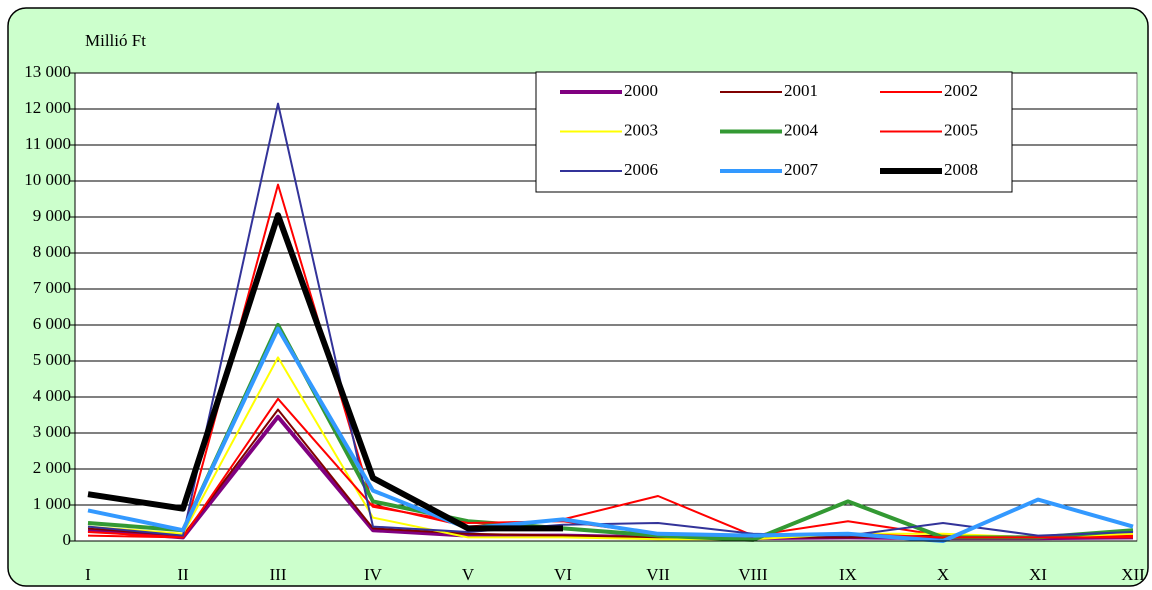 This screenshot has height=590, width=1152. Describe the element at coordinates (801, 129) in the screenshot. I see `legend-label: 2004` at that location.